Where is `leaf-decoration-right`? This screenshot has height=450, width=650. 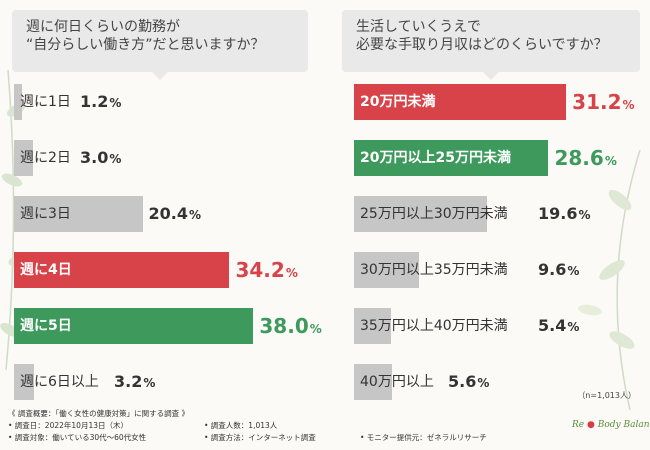
leaf-decoration-right is located at coordinates (609, 280).